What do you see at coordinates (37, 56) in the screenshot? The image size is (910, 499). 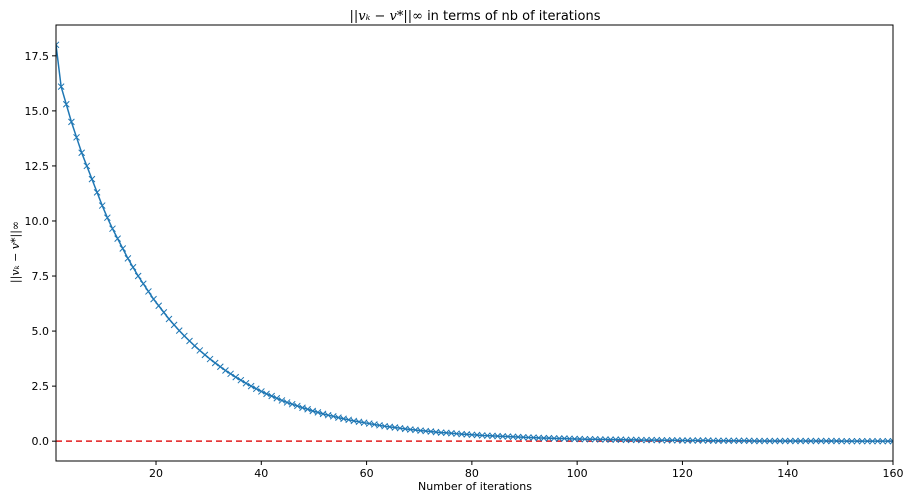 I see `y-tick-label: 17.5` at bounding box center [37, 56].